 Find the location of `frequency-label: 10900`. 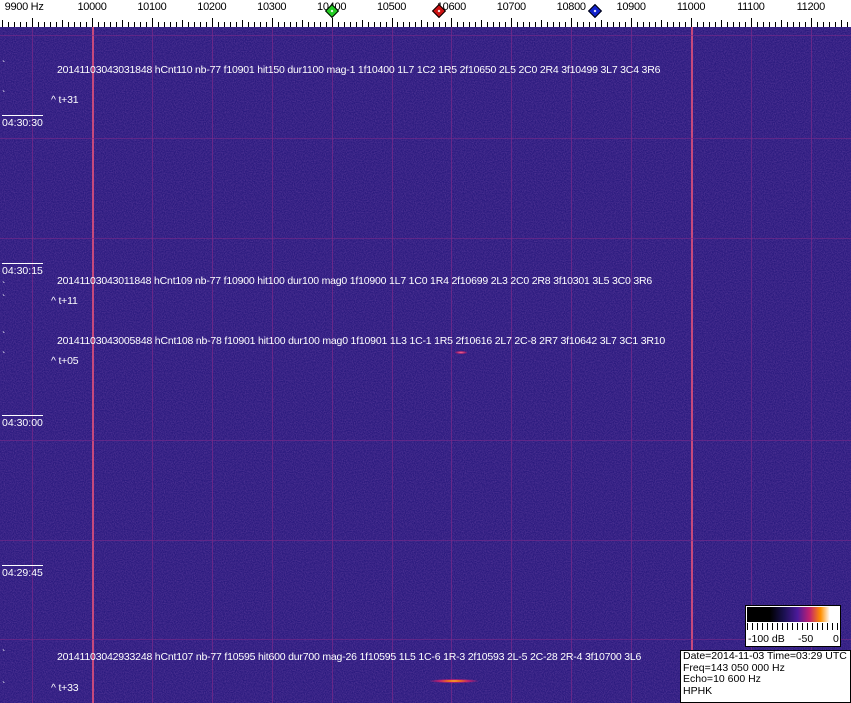

frequency-label: 10900 is located at coordinates (631, 7).